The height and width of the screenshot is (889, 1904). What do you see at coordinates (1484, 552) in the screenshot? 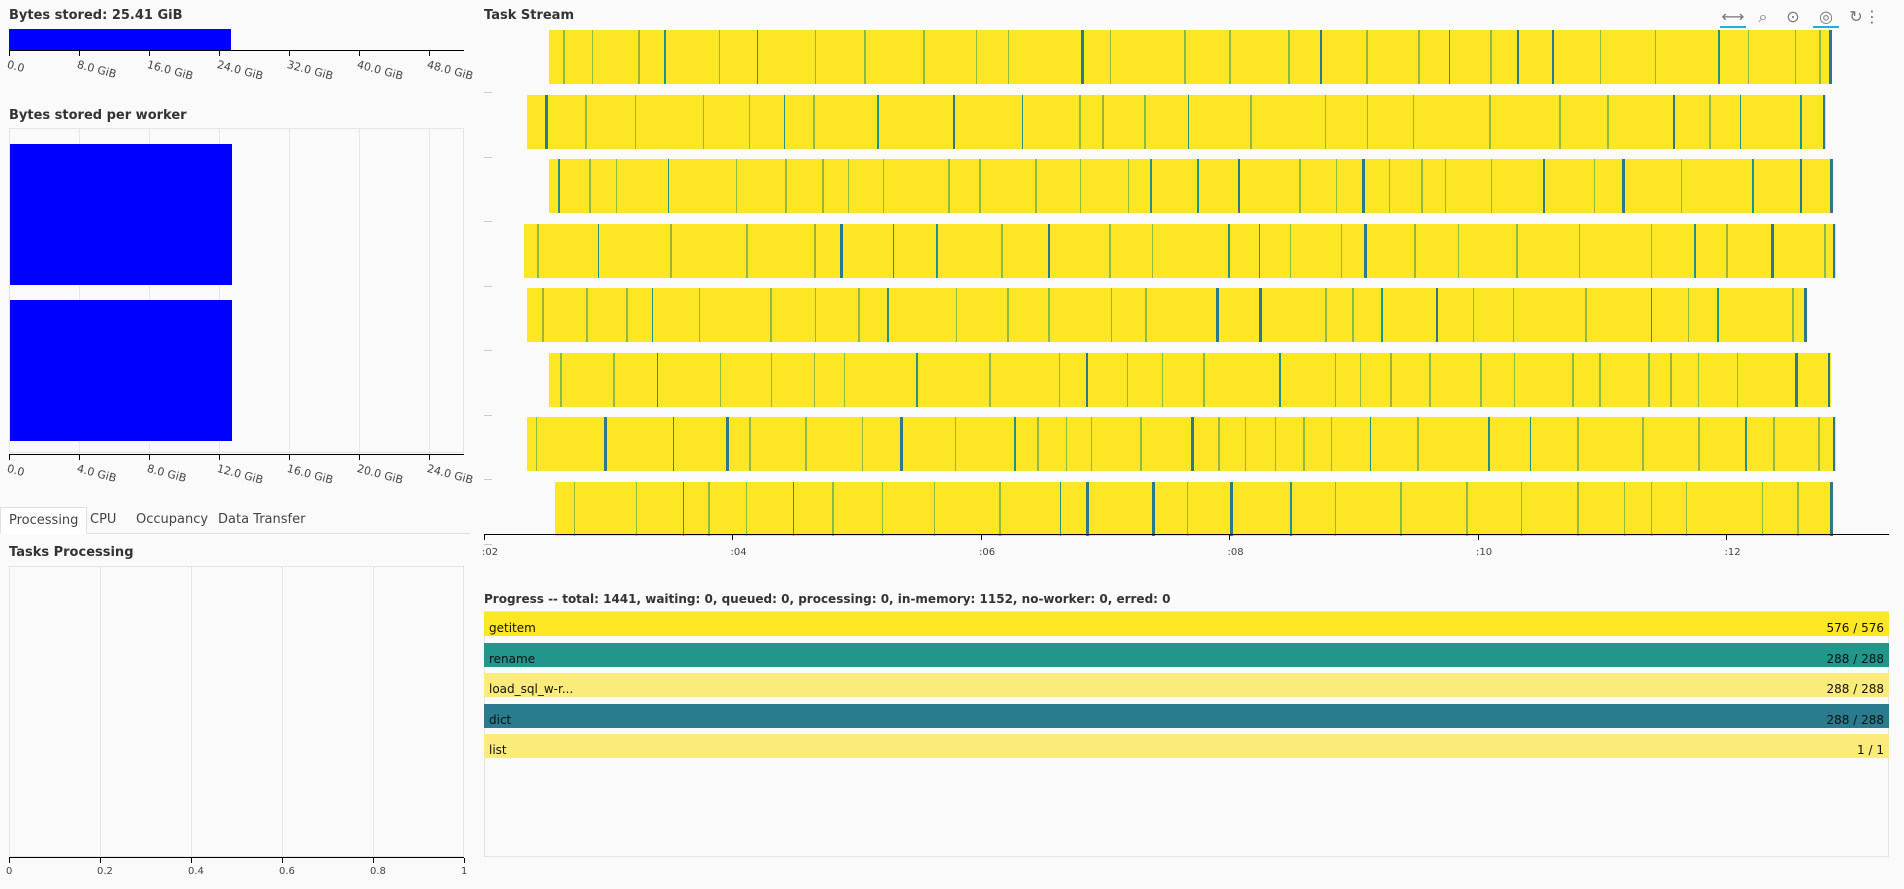
I see `axis-tick-label: :10` at bounding box center [1484, 552].